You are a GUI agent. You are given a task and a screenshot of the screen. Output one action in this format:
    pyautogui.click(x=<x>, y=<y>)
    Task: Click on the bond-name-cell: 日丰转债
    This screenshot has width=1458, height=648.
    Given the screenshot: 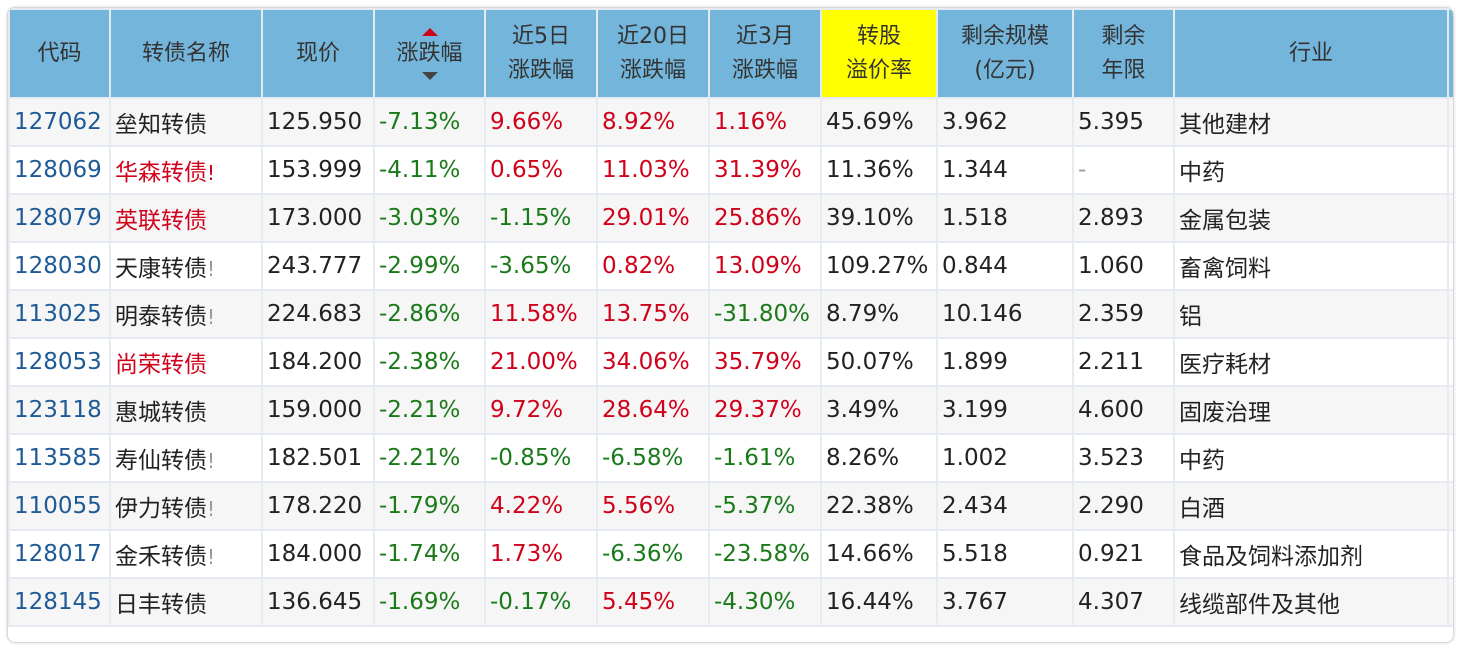 What is the action you would take?
    pyautogui.click(x=186, y=602)
    